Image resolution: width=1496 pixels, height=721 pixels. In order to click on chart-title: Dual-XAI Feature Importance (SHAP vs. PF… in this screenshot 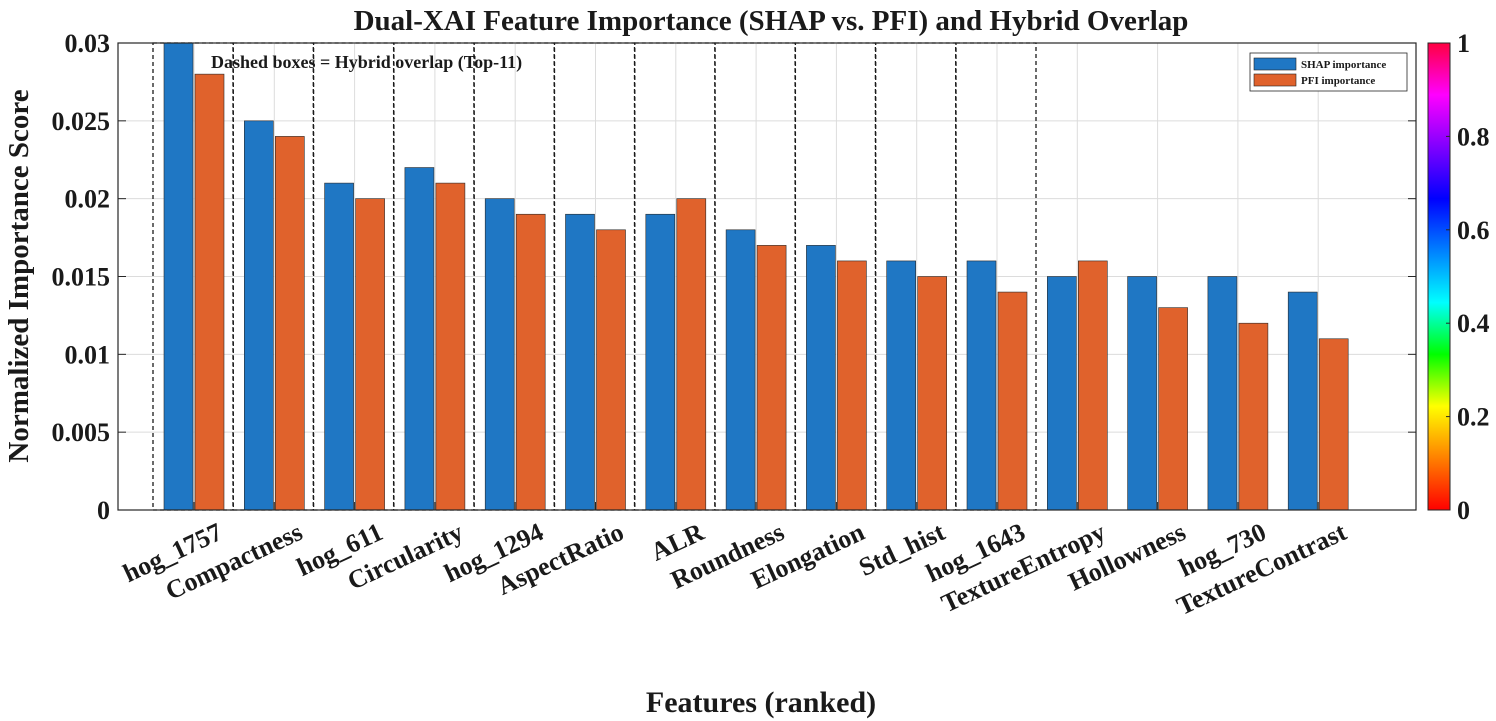, I will do `click(771, 21)`.